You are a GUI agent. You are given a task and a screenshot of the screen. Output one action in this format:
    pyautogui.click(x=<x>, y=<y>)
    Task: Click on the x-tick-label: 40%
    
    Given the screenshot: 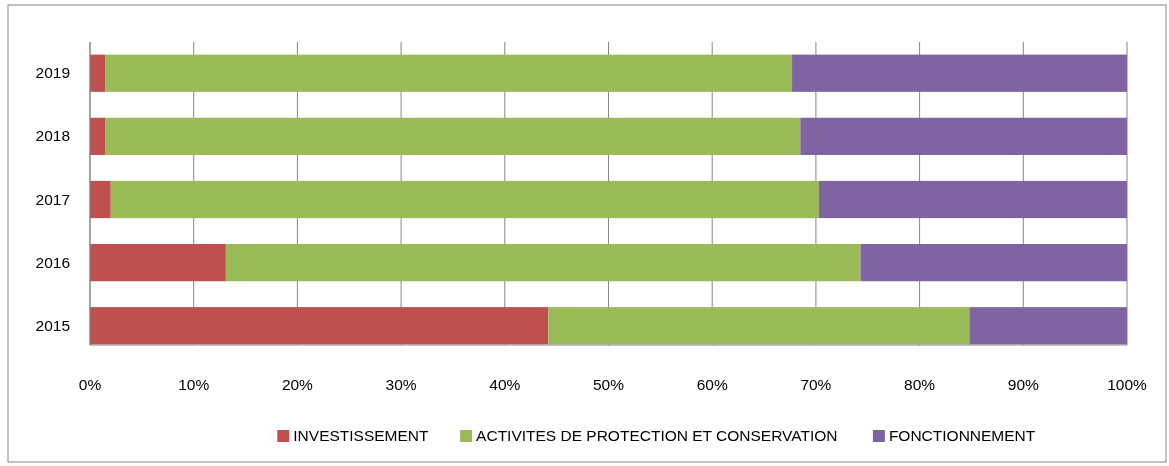 What is the action you would take?
    pyautogui.click(x=505, y=384)
    